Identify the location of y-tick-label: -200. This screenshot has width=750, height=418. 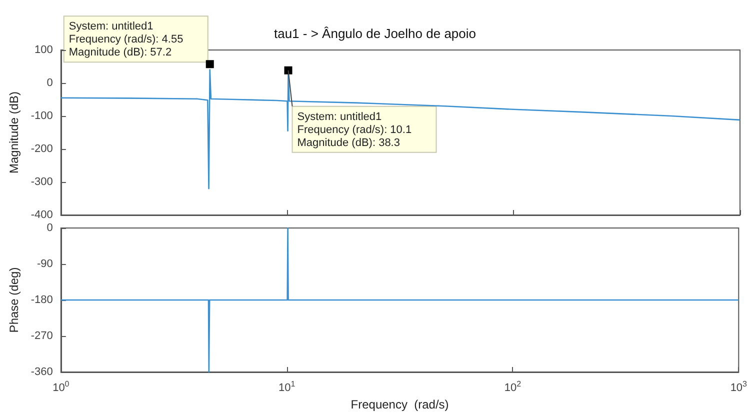
(41, 149).